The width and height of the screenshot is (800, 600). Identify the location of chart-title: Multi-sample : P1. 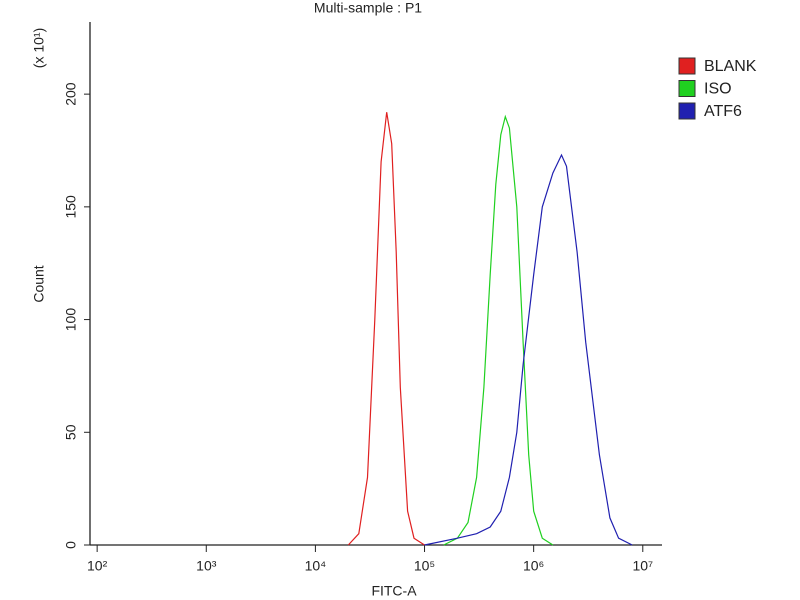
(368, 8).